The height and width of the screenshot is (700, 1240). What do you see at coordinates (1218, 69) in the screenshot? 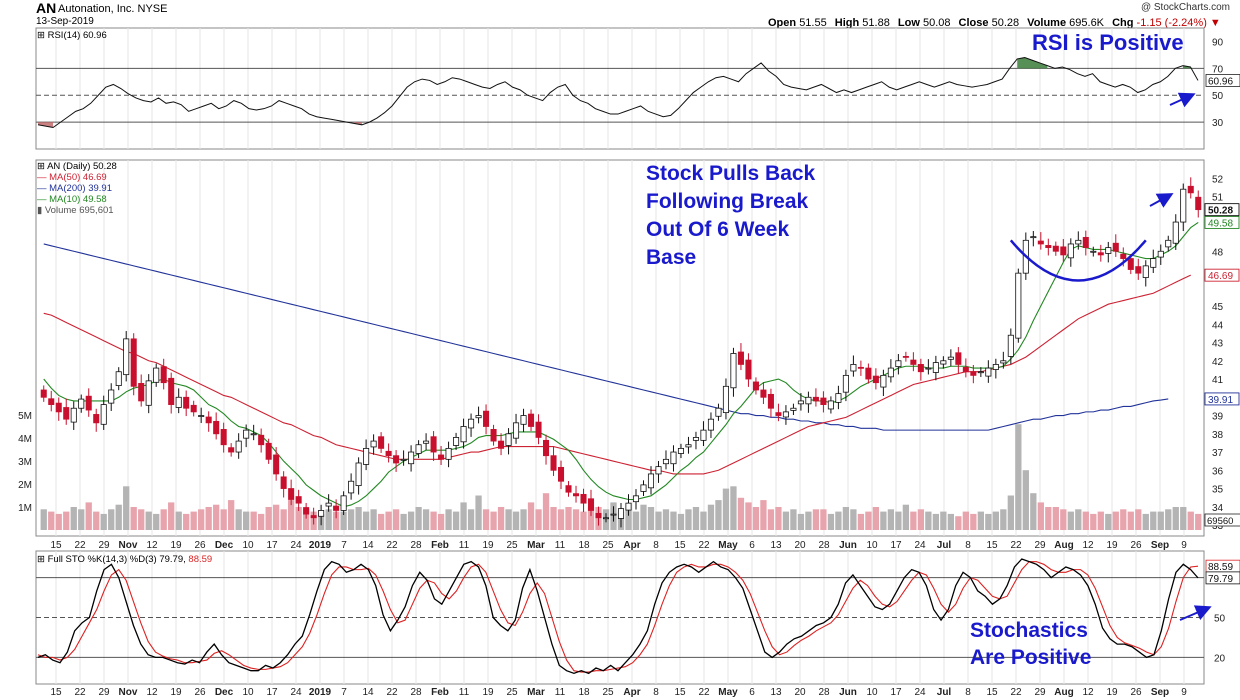
I see `rsi-tick-label: 70` at bounding box center [1218, 69].